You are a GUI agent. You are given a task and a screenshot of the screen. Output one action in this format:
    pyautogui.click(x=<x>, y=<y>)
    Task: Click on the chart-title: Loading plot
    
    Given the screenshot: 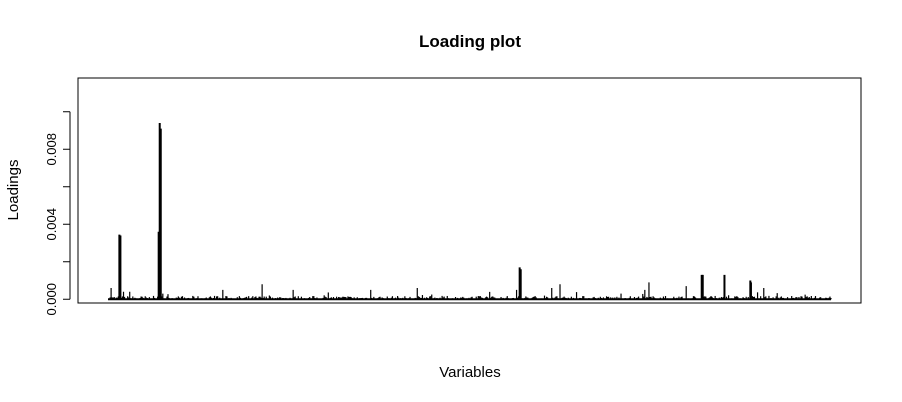 What is the action you would take?
    pyautogui.click(x=470, y=41)
    